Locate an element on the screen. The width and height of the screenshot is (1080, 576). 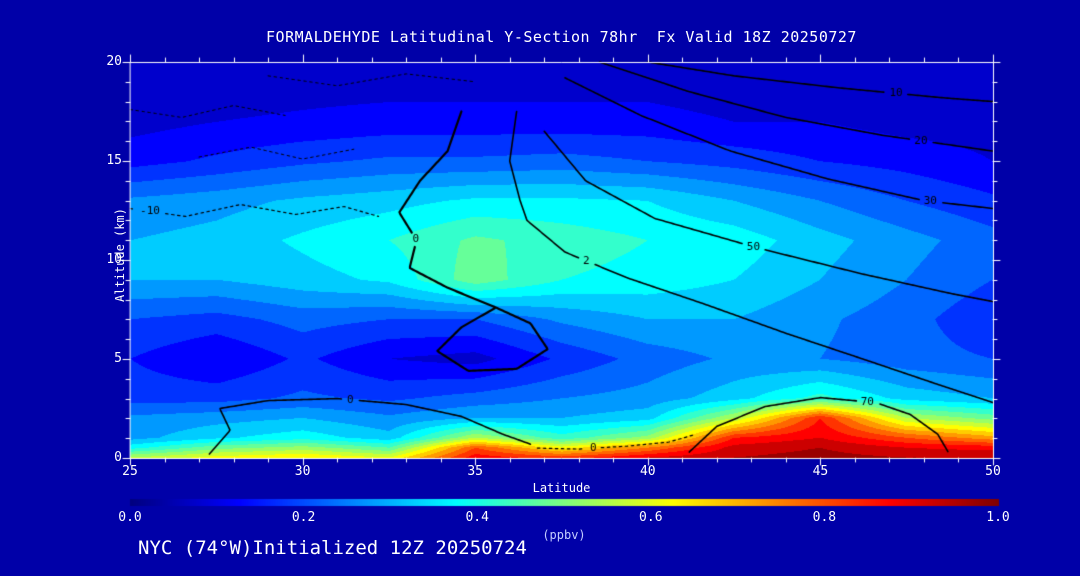
y-tick-label: 10 is located at coordinates (114, 259).